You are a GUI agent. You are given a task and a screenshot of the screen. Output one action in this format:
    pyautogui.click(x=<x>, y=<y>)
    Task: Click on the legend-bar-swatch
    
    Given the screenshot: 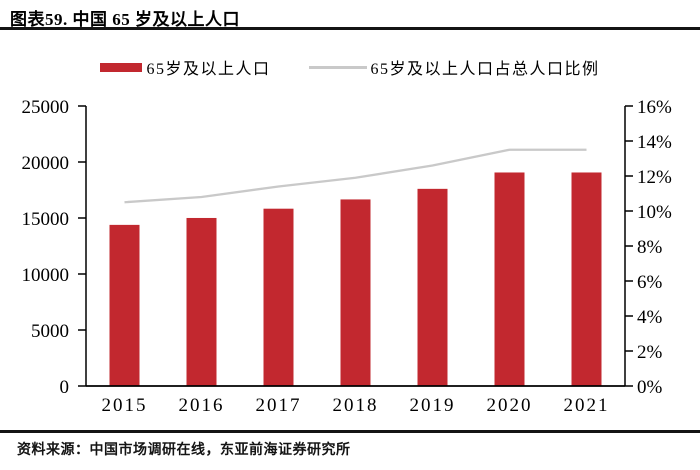 What is the action you would take?
    pyautogui.click(x=121, y=67)
    